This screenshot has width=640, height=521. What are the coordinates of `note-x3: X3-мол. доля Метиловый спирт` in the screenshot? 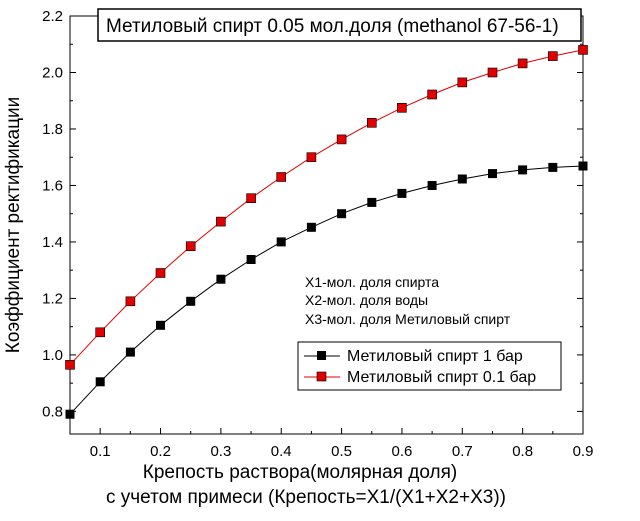 It's located at (408, 319).